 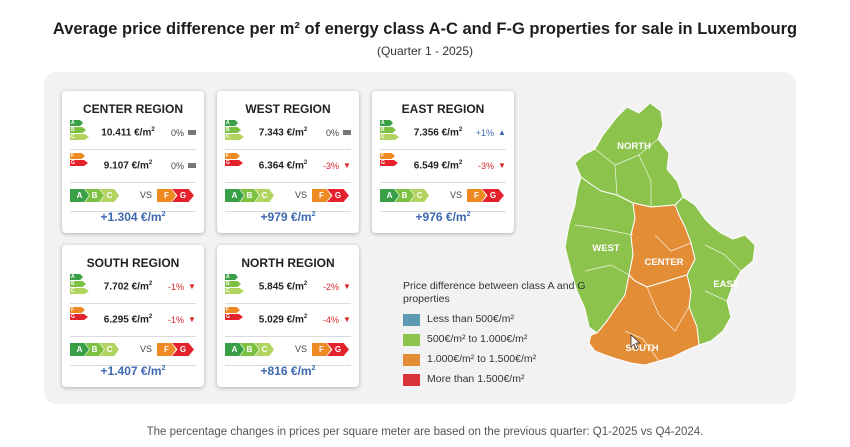 I want to click on energy-class-c: C, so click(x=79, y=137).